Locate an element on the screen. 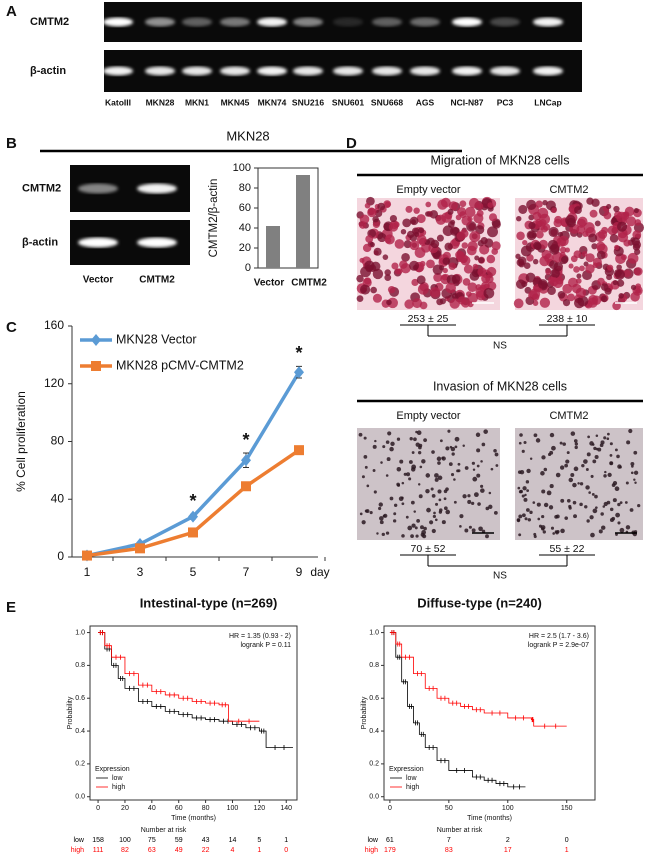  y-tick-label: 40 is located at coordinates (58, 498).